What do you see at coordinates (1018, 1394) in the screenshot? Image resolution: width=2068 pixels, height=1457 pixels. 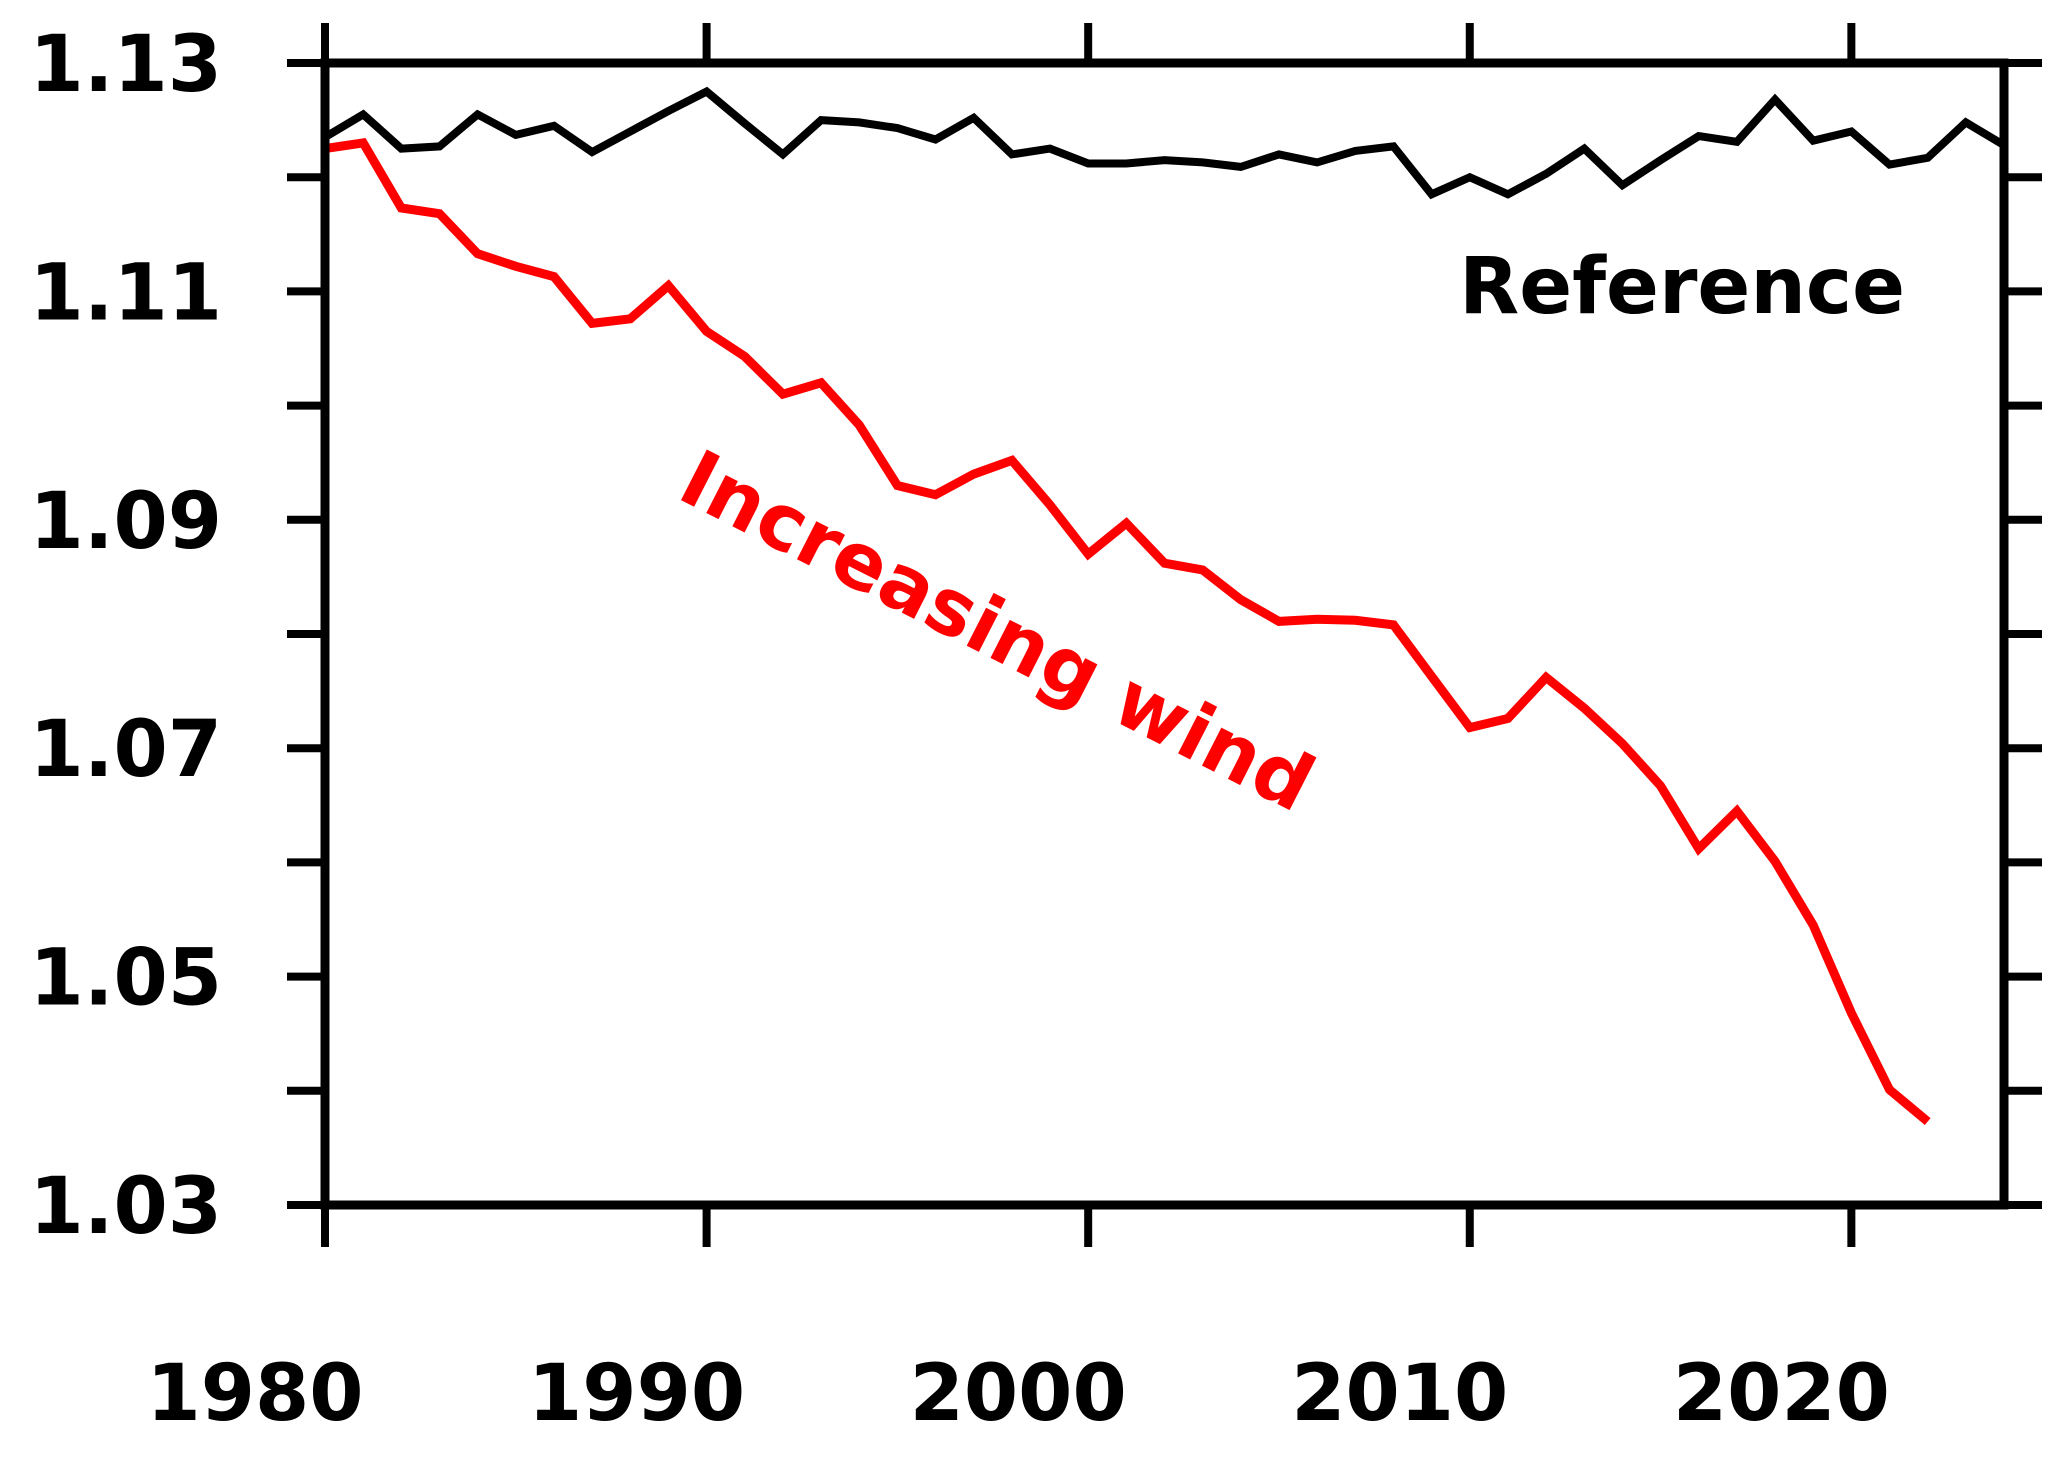 I see `x-tick-label: 2000` at bounding box center [1018, 1394].